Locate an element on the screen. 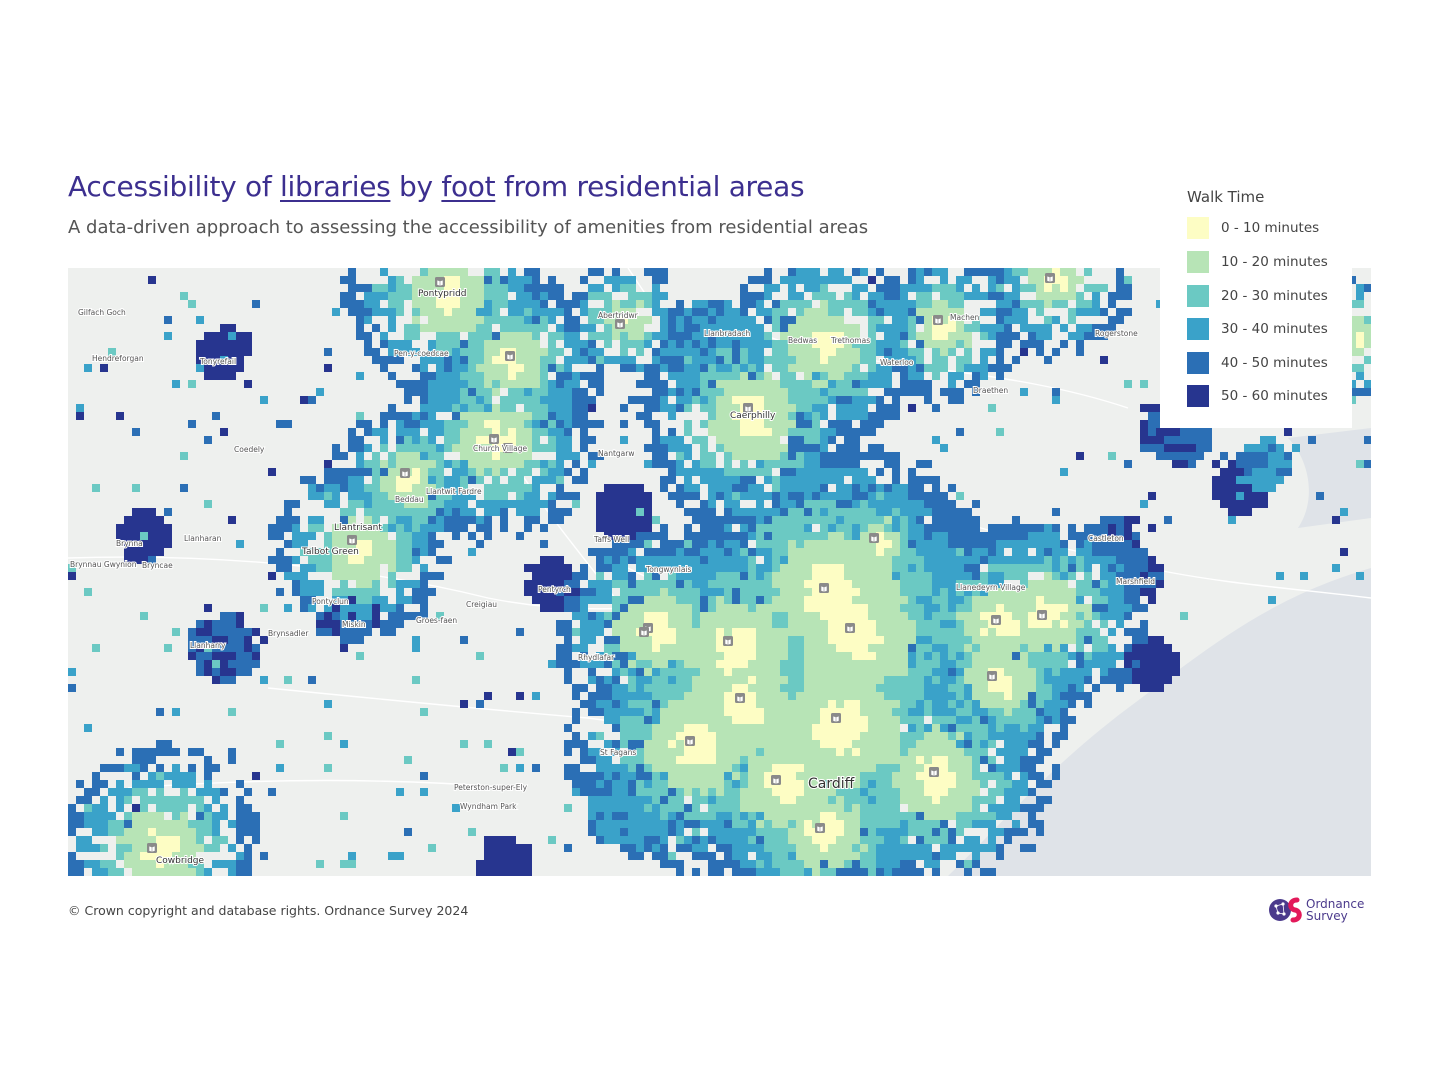 Image resolution: width=1440 pixels, height=1080 pixels. title-link-foot: foot is located at coordinates (468, 186).